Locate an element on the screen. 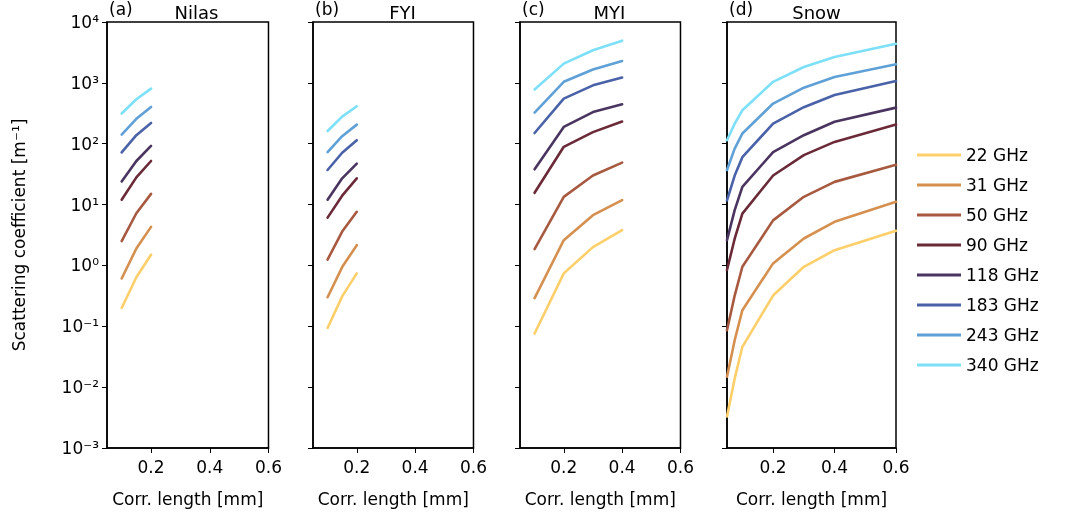  legend-label: 183 GHz is located at coordinates (1002, 305).